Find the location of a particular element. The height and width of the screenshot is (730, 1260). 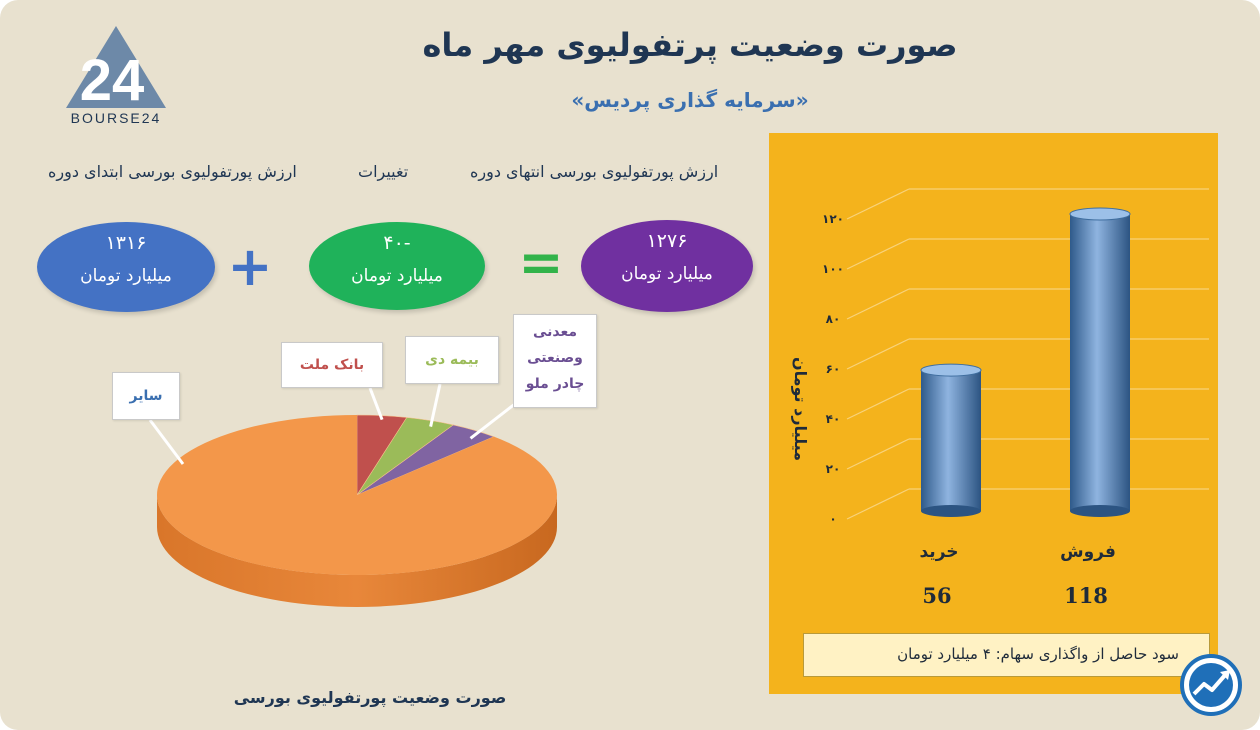

bar-chart-grid is located at coordinates (1027, 354).